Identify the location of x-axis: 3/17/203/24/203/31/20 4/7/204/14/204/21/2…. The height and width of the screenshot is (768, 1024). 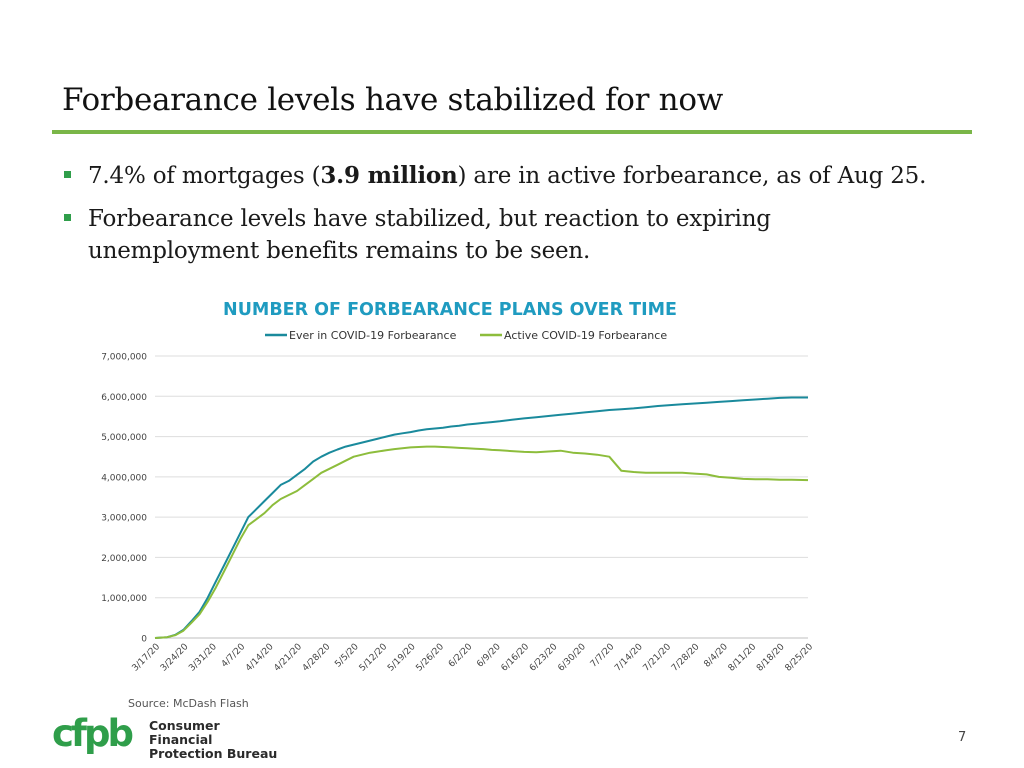
(473, 658).